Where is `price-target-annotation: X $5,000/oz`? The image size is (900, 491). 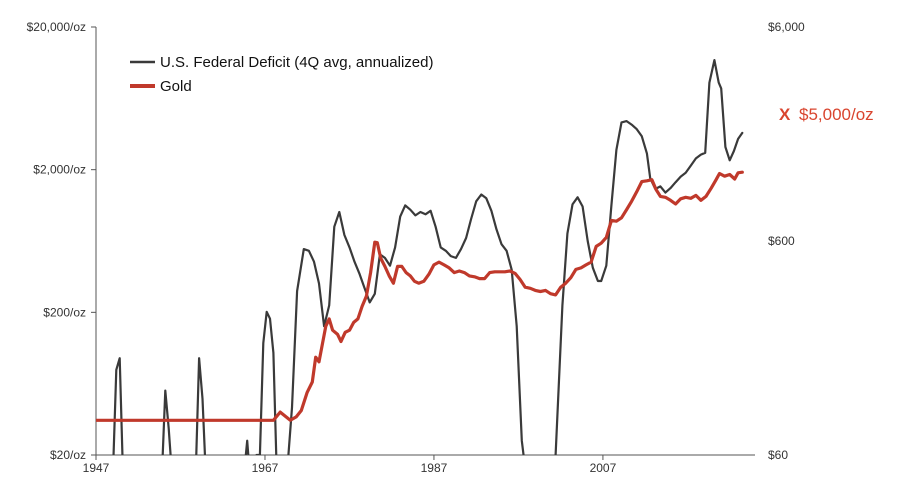
price-target-annotation: X $5,000/oz is located at coordinates (826, 114).